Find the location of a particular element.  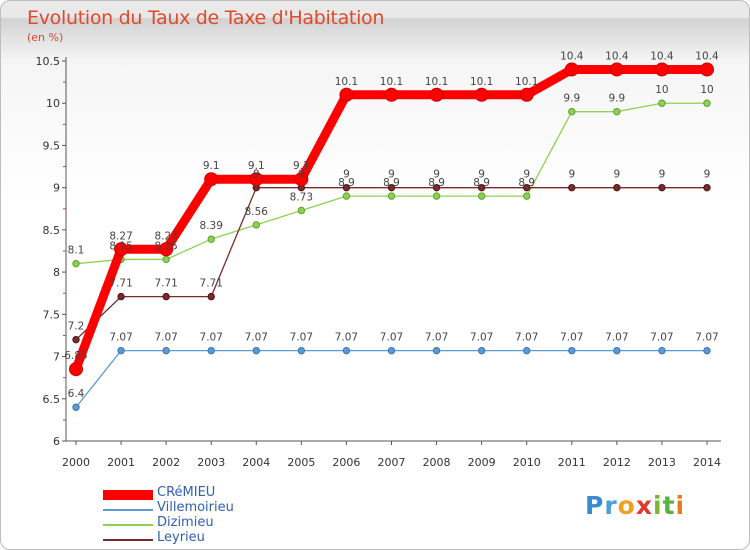

x-tick-label: 2014 is located at coordinates (707, 462).